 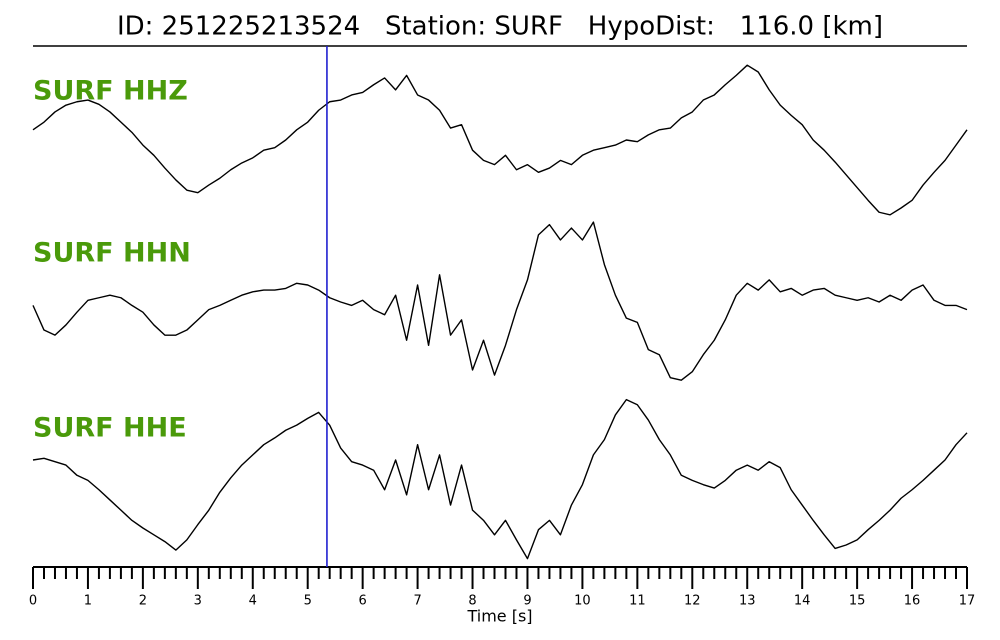 I want to click on x-axis-label: Time [s], so click(x=499, y=616).